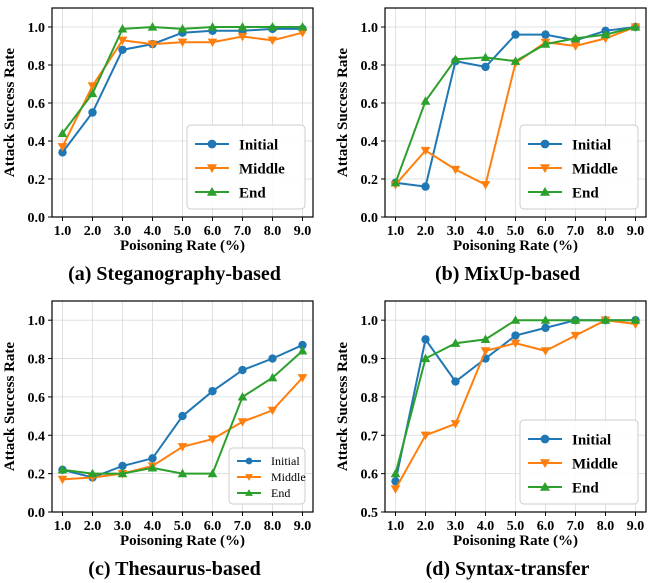 Image resolution: width=663 pixels, height=583 pixels. Describe the element at coordinates (370, 360) in the screenshot. I see `y-tick-label: 0.9` at that location.